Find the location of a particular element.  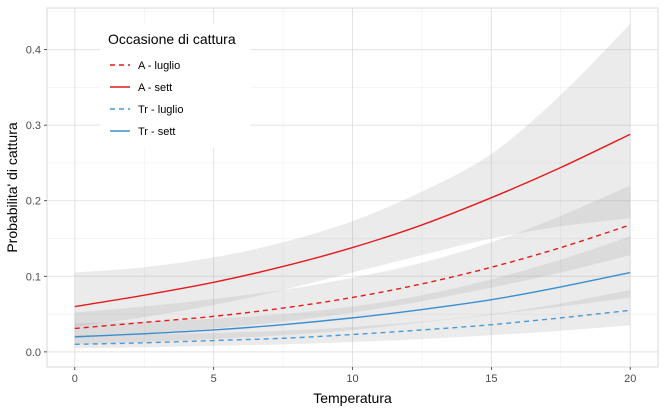

legend-title: Occasione di cattura is located at coordinates (172, 39).